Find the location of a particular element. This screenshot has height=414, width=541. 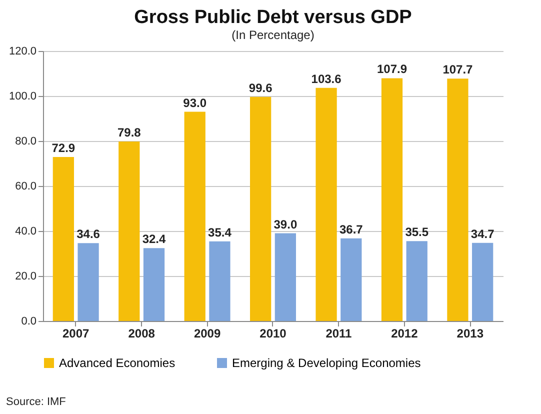

y-tick-label: 60.0 is located at coordinates (25, 186).